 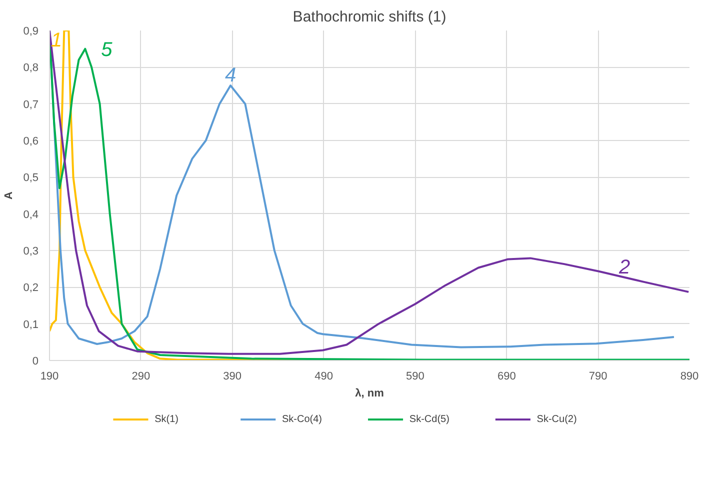 I want to click on annotation: 4, so click(x=230, y=75).